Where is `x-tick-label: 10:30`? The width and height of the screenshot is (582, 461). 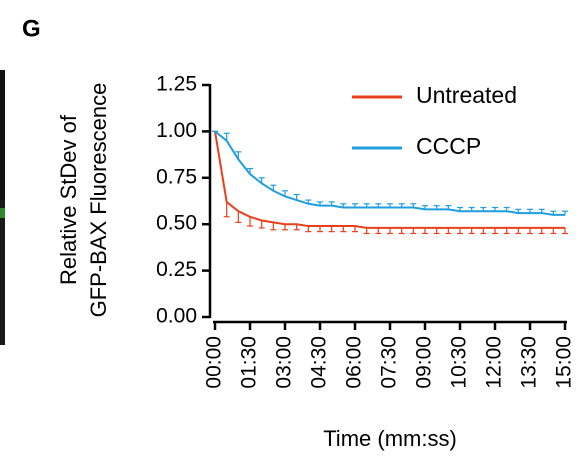
x-tick-label: 10:30 is located at coordinates (459, 362).